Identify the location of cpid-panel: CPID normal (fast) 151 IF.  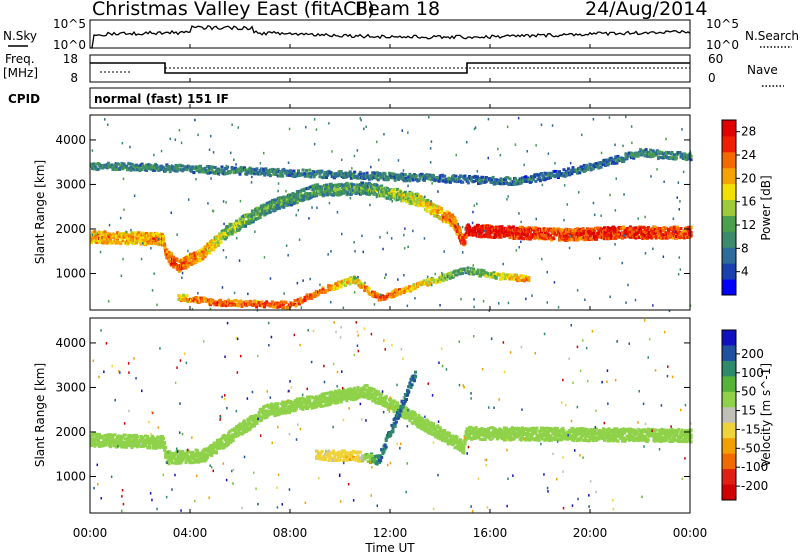
(349, 98).